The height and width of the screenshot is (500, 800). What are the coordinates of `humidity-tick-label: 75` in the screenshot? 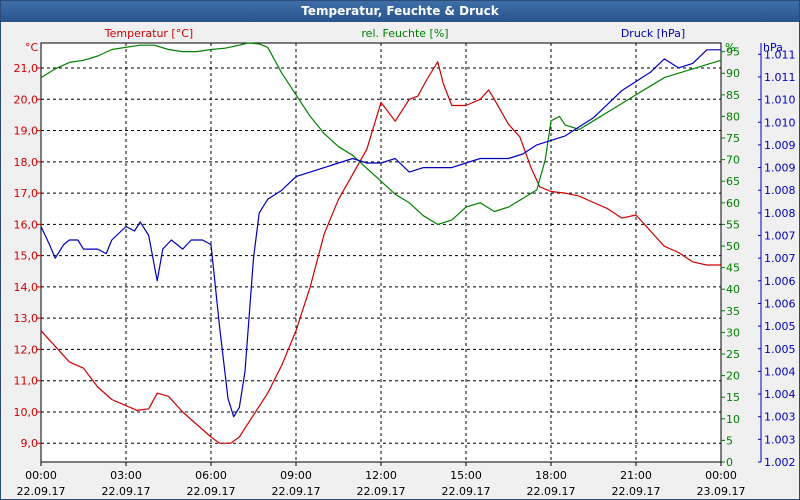 It's located at (733, 138).